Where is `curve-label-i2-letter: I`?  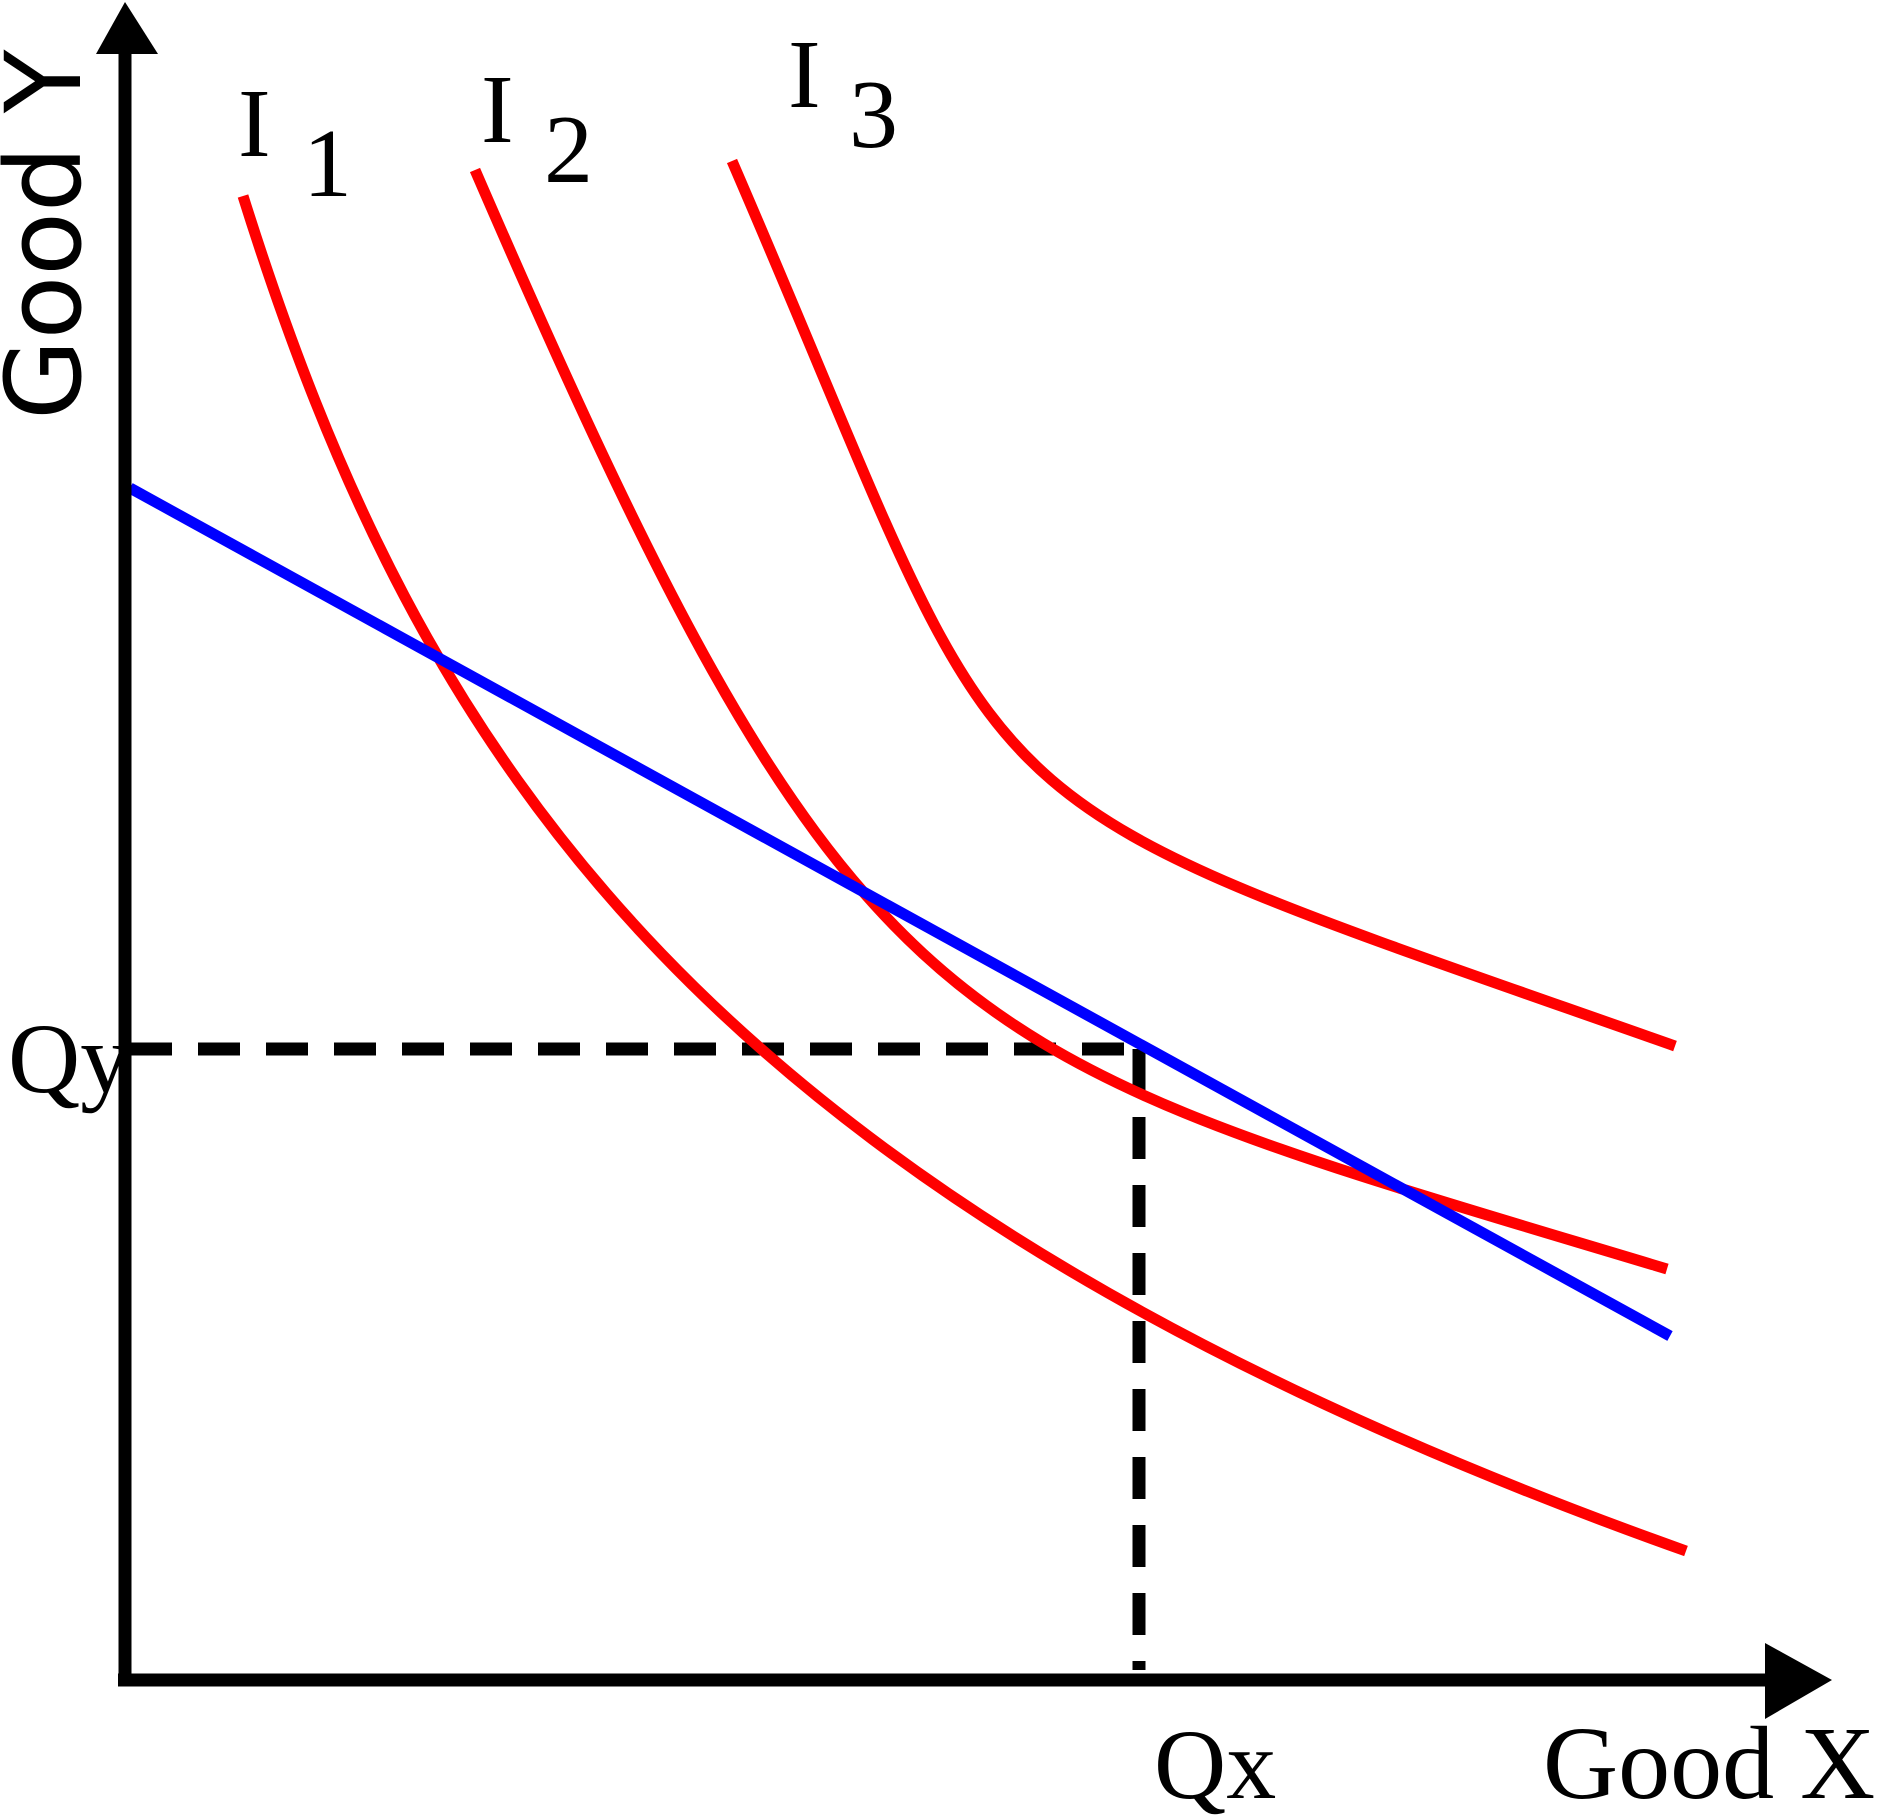
curve-label-i2-letter: I is located at coordinates (497, 110).